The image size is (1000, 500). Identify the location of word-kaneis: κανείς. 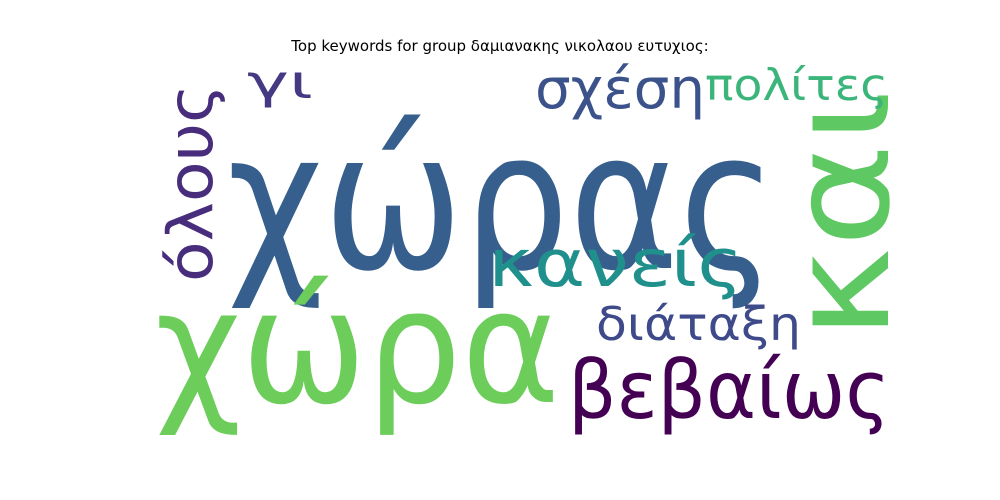
(615, 263).